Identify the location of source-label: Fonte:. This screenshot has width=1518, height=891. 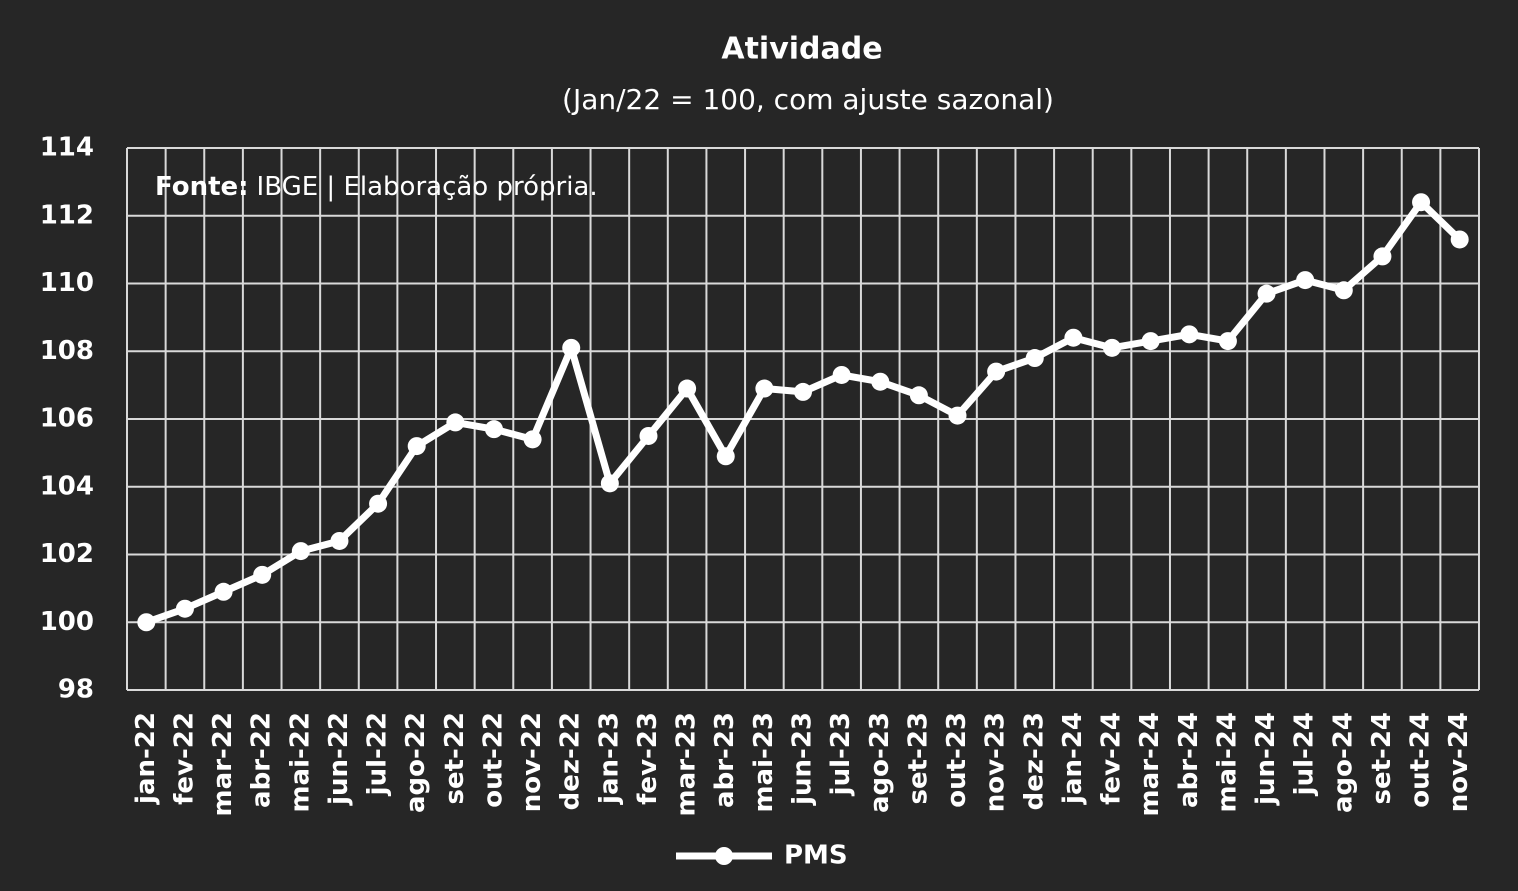
(202, 187).